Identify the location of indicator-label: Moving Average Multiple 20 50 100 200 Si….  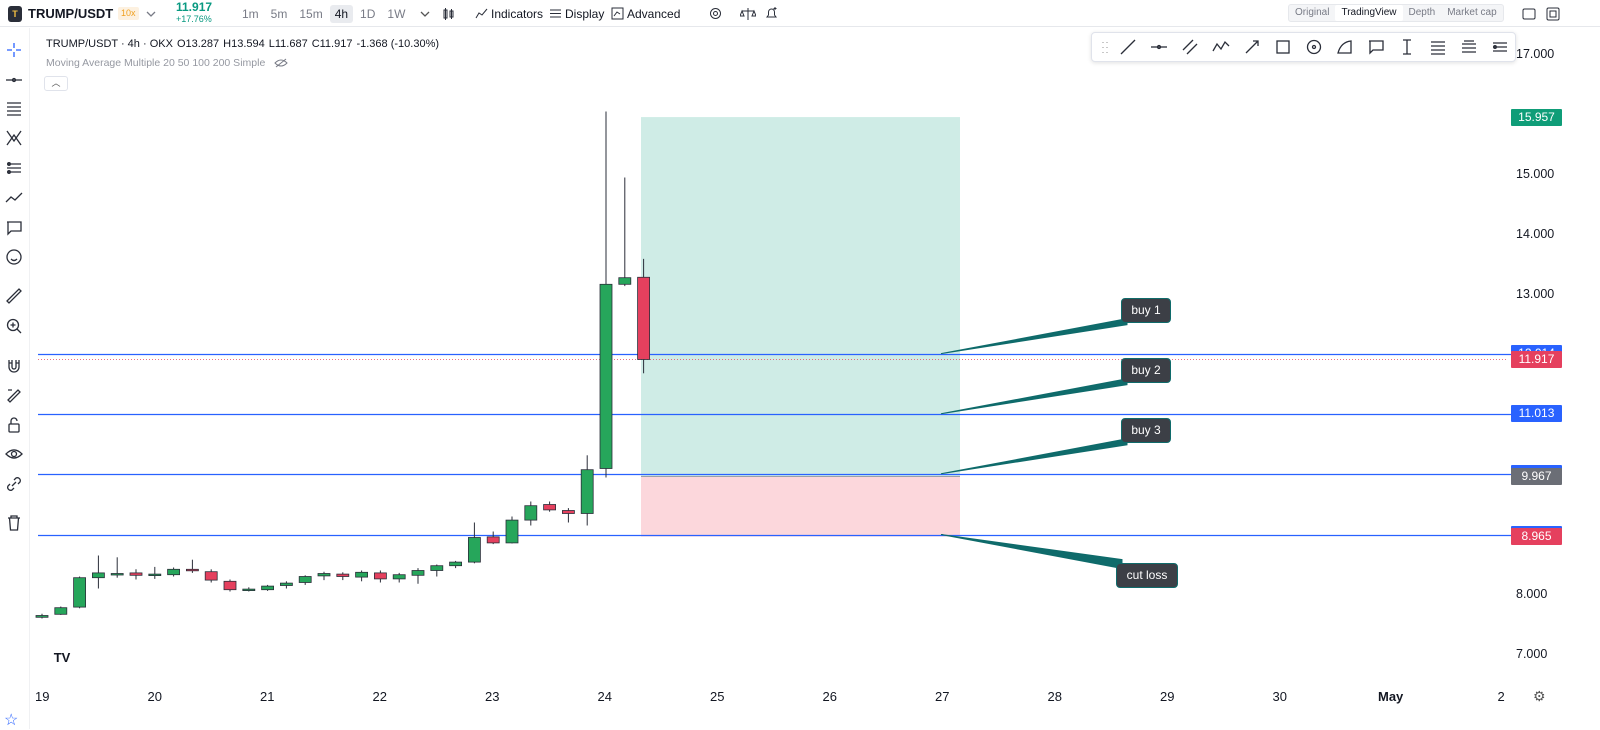
(156, 63).